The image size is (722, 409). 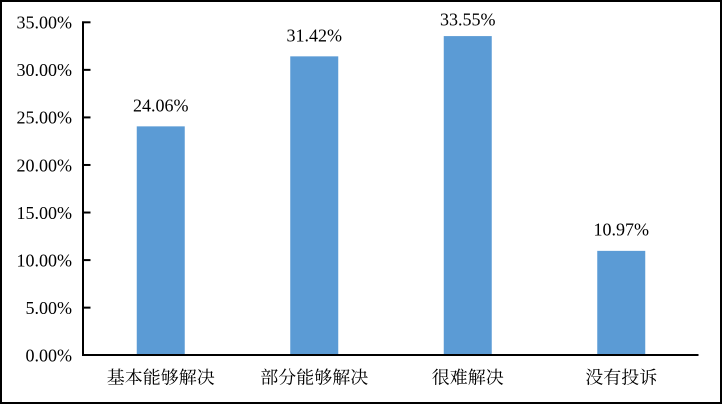 I want to click on svg-text: 15.00%, so click(x=45, y=213).